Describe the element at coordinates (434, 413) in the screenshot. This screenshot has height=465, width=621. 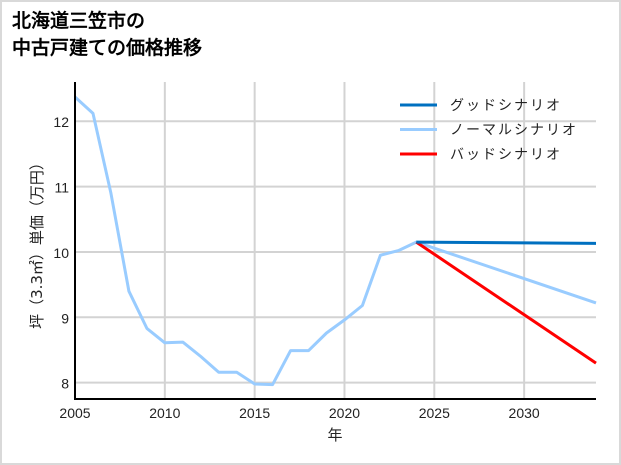
I see `x-tick-label: 2025` at that location.